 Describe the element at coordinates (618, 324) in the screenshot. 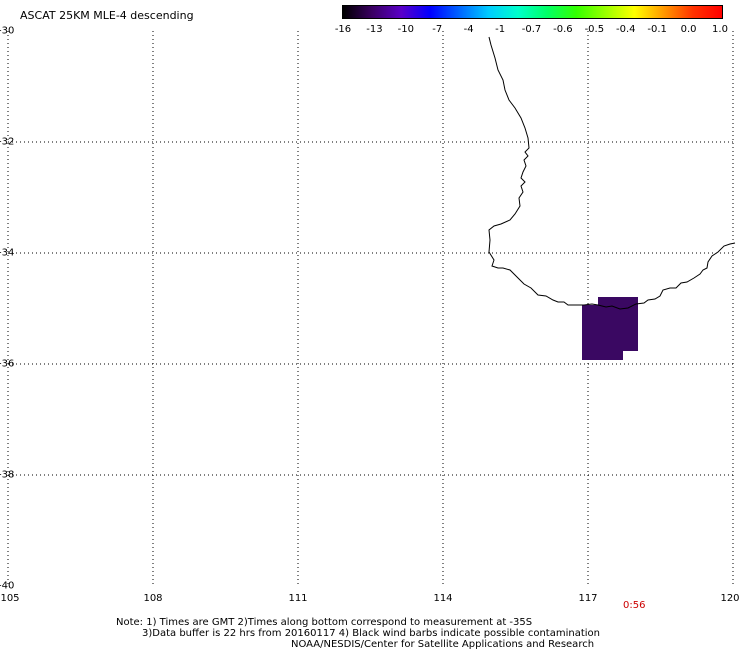

I see `swath-cell-east` at that location.